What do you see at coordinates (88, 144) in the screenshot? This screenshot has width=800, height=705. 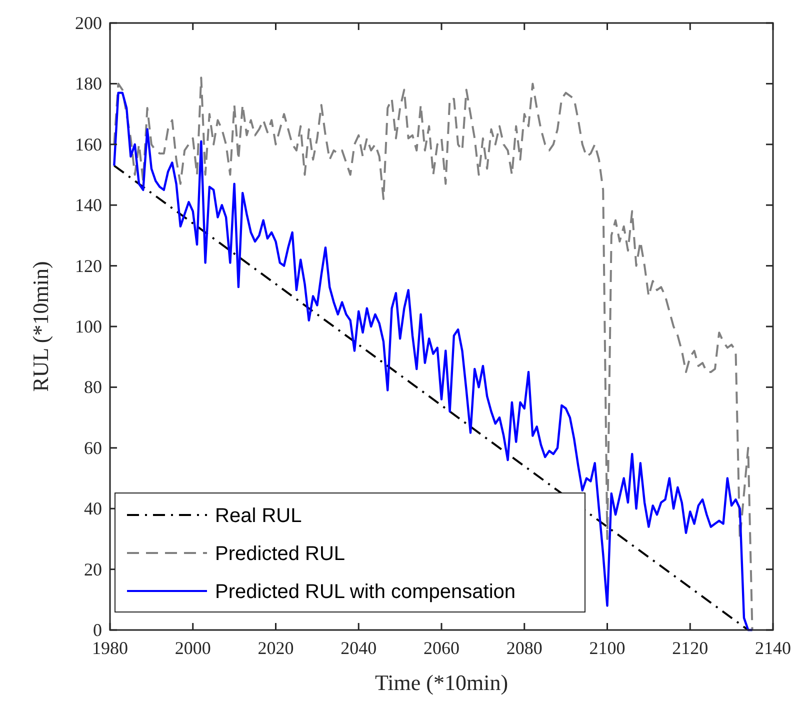 I see `y-tick-label: 160` at bounding box center [88, 144].